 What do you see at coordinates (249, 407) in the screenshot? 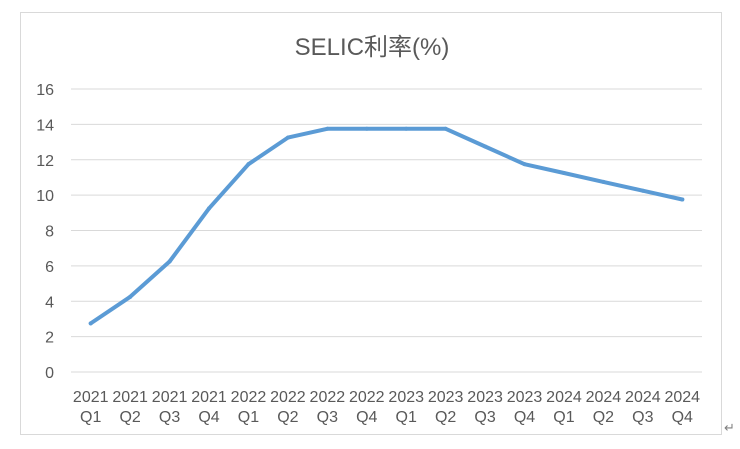
I see `x-tick-label: 2022 Q1` at bounding box center [249, 407].